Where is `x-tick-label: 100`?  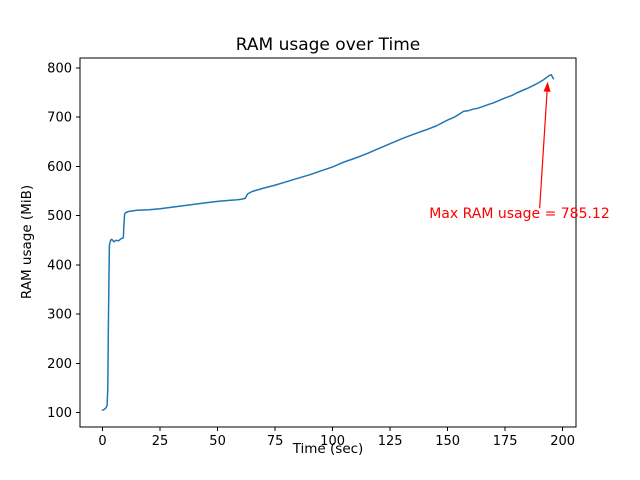
x-tick-label: 100 is located at coordinates (332, 441).